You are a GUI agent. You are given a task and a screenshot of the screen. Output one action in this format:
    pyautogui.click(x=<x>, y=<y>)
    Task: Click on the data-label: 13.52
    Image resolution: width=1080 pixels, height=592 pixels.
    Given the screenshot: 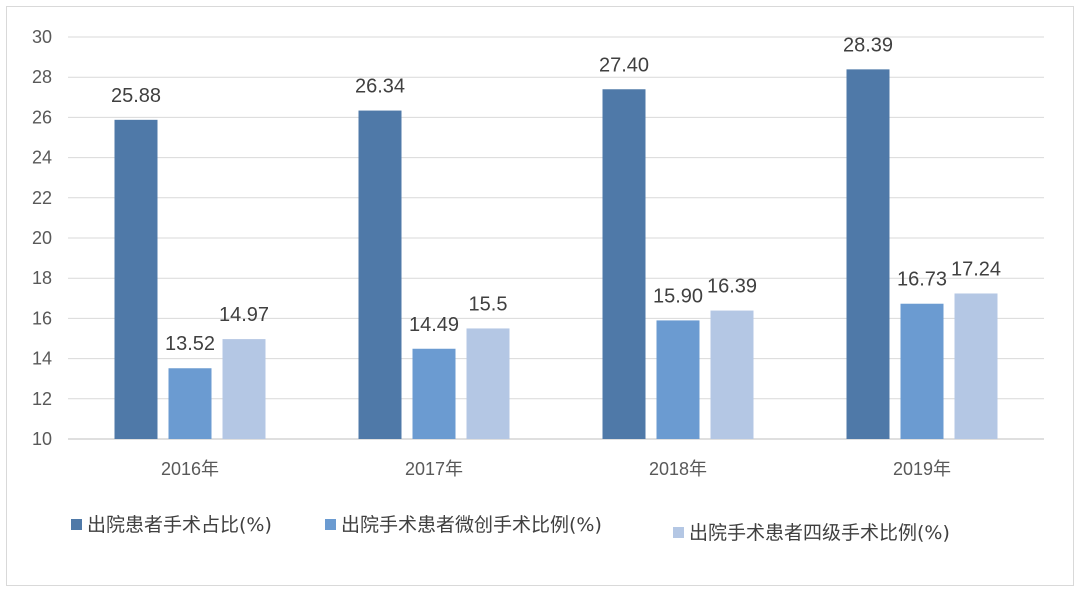 What is the action you would take?
    pyautogui.click(x=190, y=344)
    